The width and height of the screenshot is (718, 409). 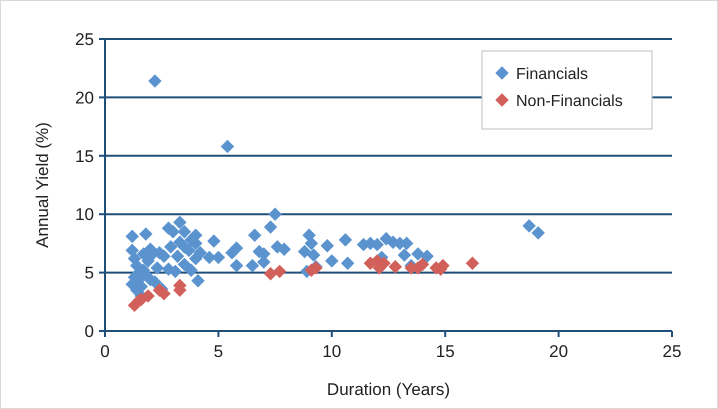 What do you see at coordinates (569, 101) in the screenshot?
I see `legend-label: Non-Financials` at bounding box center [569, 101].